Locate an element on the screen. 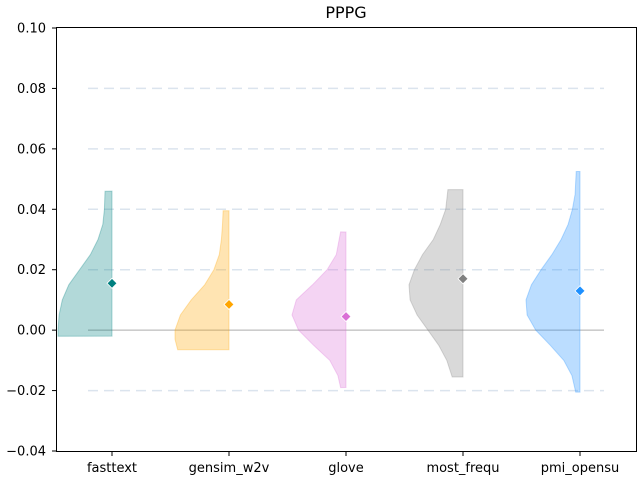 The width and height of the screenshot is (640, 480). chart-title: PPPG is located at coordinates (345, 12).